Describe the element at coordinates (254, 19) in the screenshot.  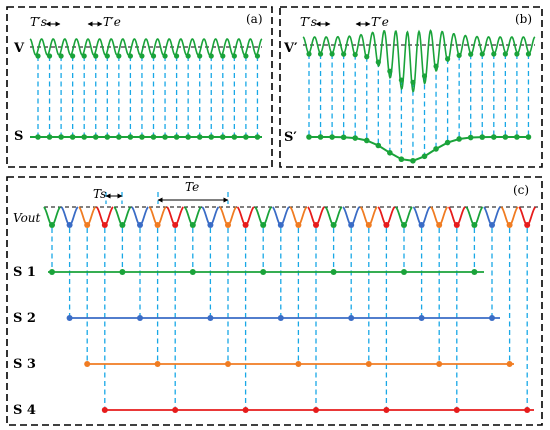
I see `panel-a-tag: (a)` at that location.